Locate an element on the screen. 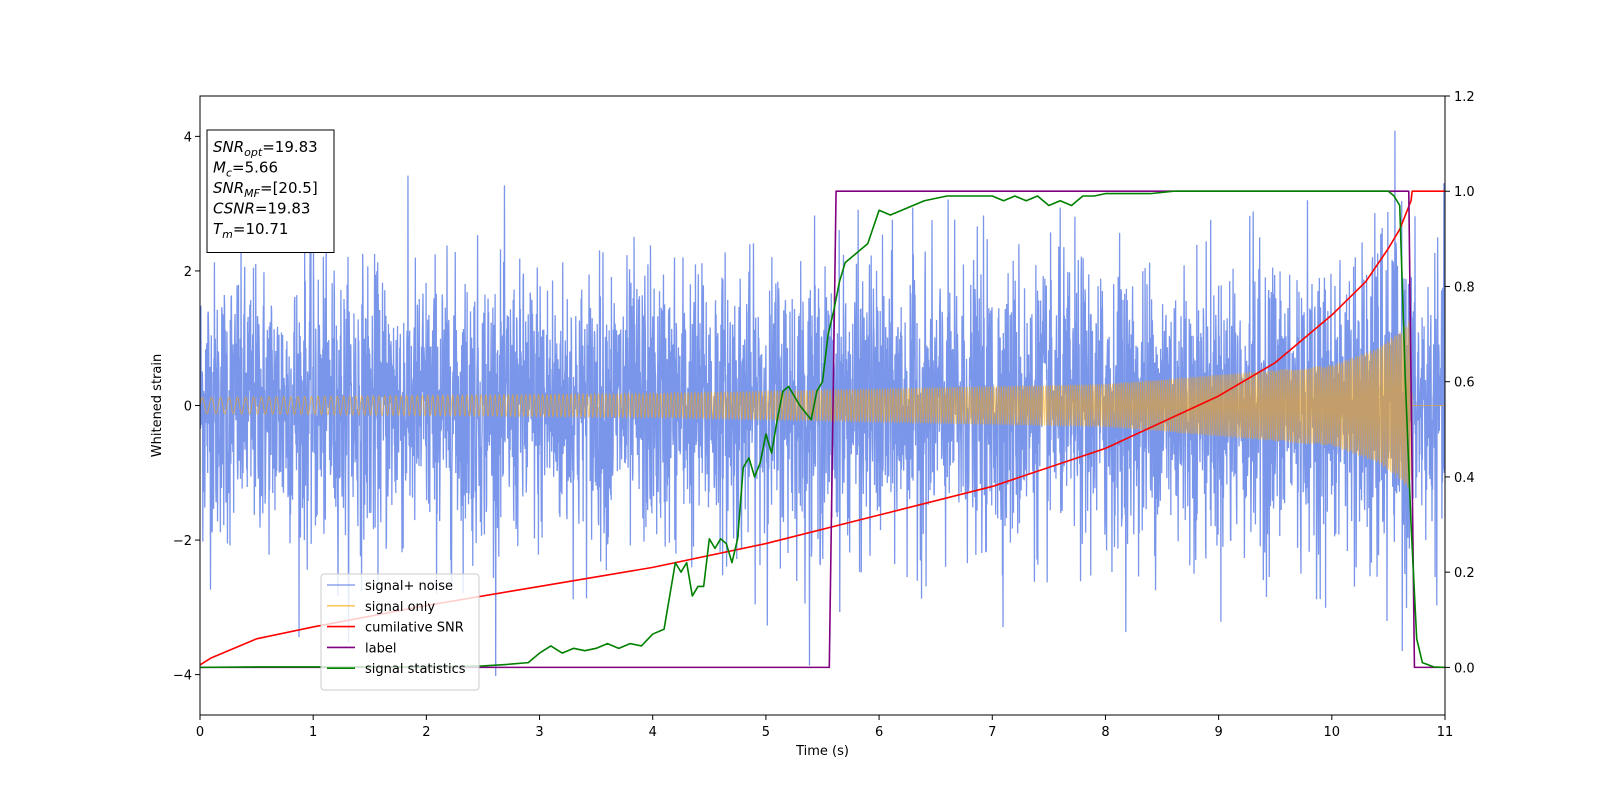  y2-tick-label: 0.6 is located at coordinates (1464, 383).